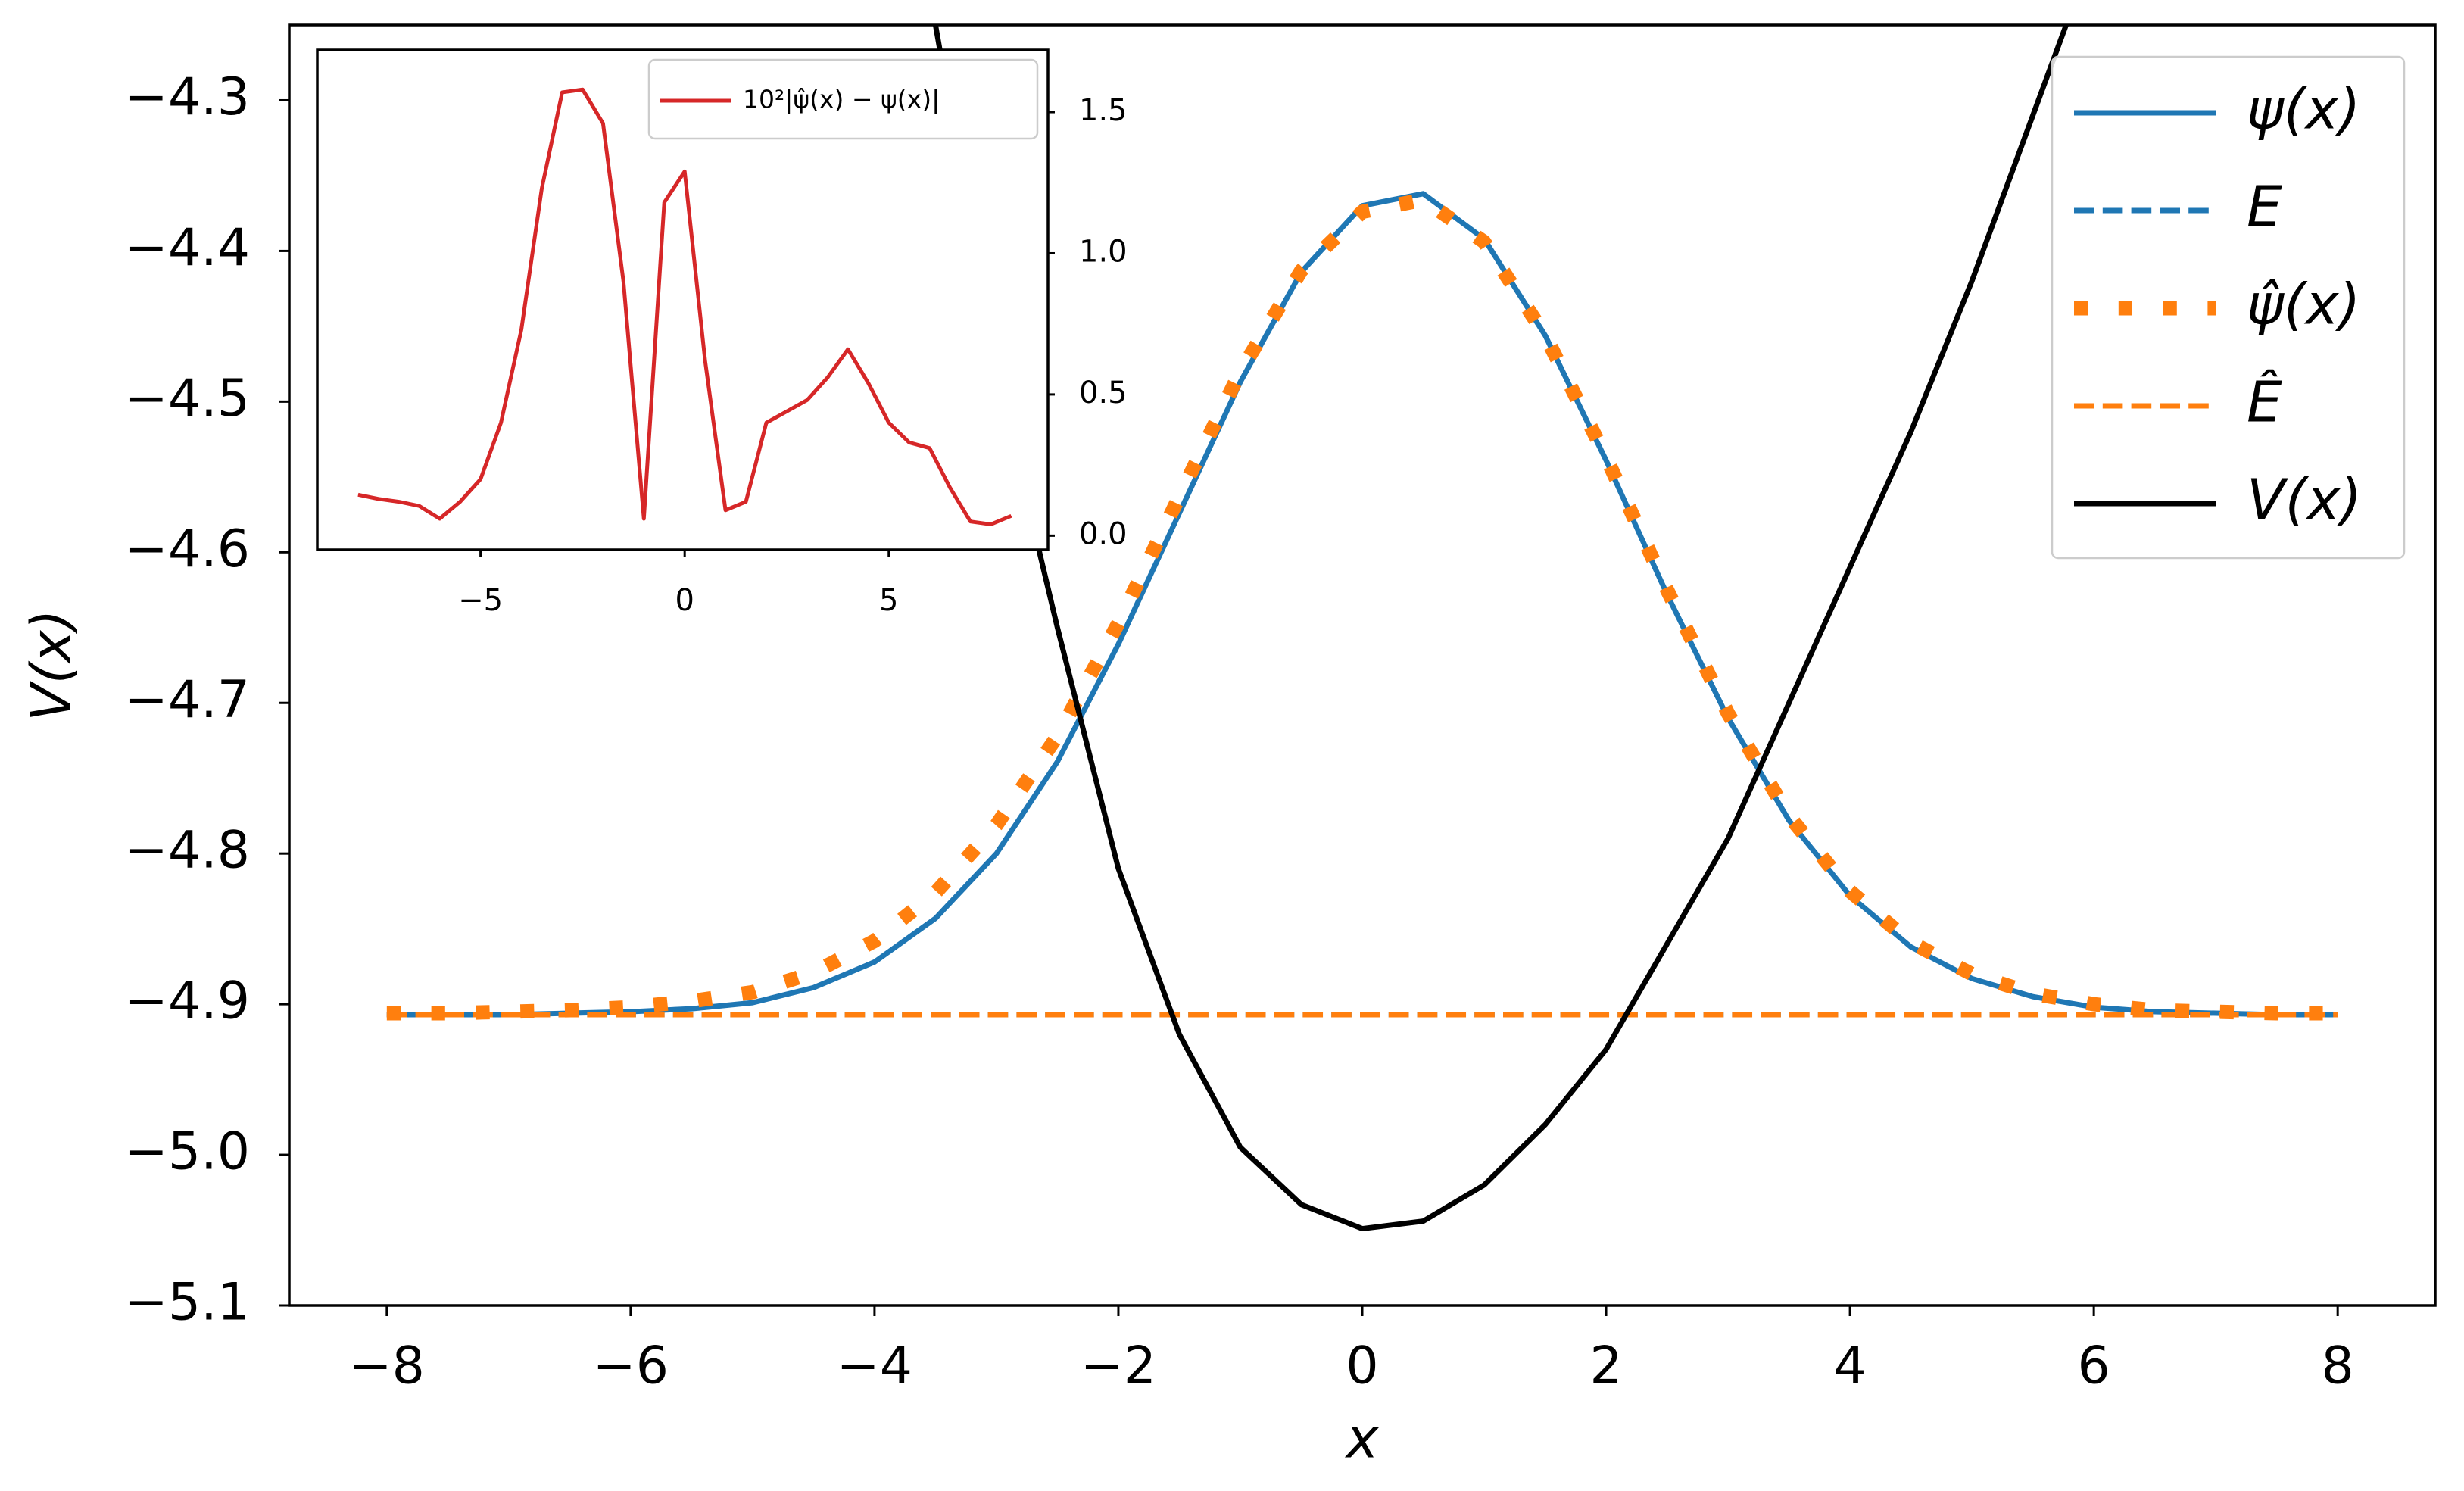  What do you see at coordinates (188, 399) in the screenshot?
I see `y-tick-label: −4.5` at bounding box center [188, 399].